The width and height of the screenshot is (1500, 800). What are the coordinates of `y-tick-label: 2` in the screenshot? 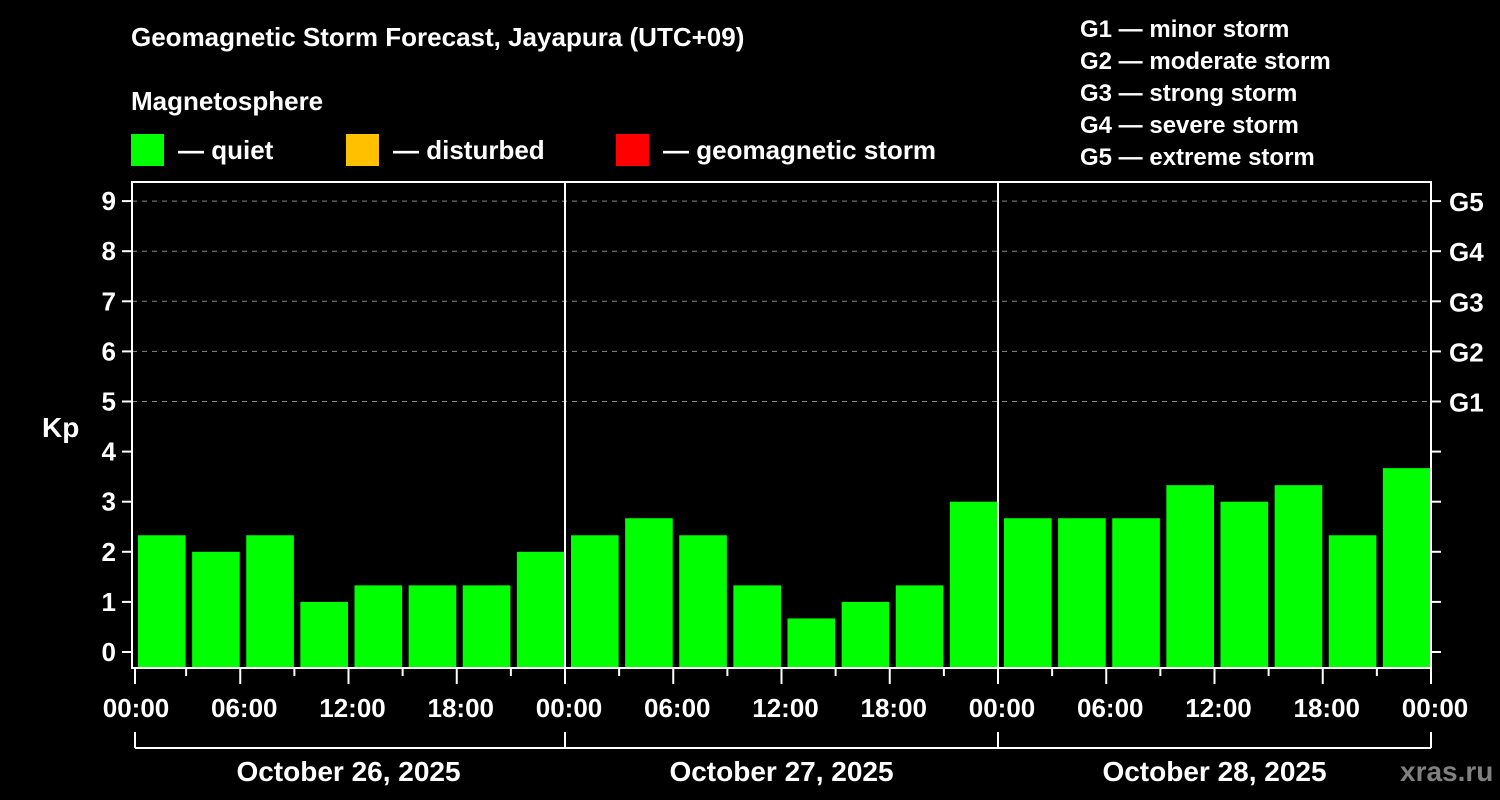 It's located at (109, 552).